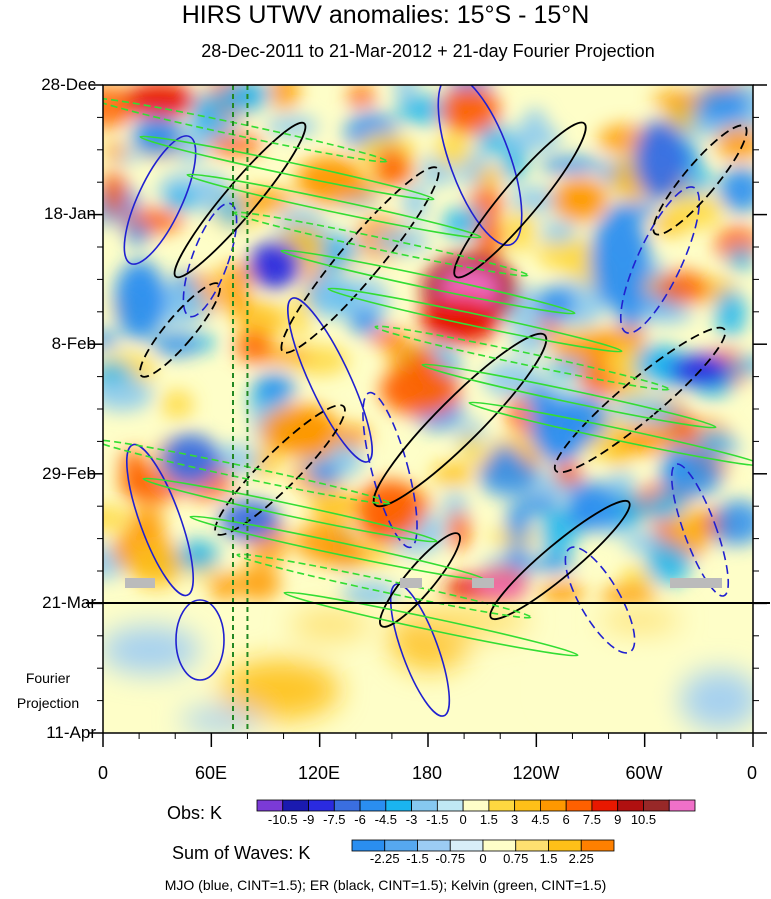 Image resolution: width=771 pixels, height=899 pixels. What do you see at coordinates (644, 773) in the screenshot?
I see `x-tick-label: 60W` at bounding box center [644, 773].